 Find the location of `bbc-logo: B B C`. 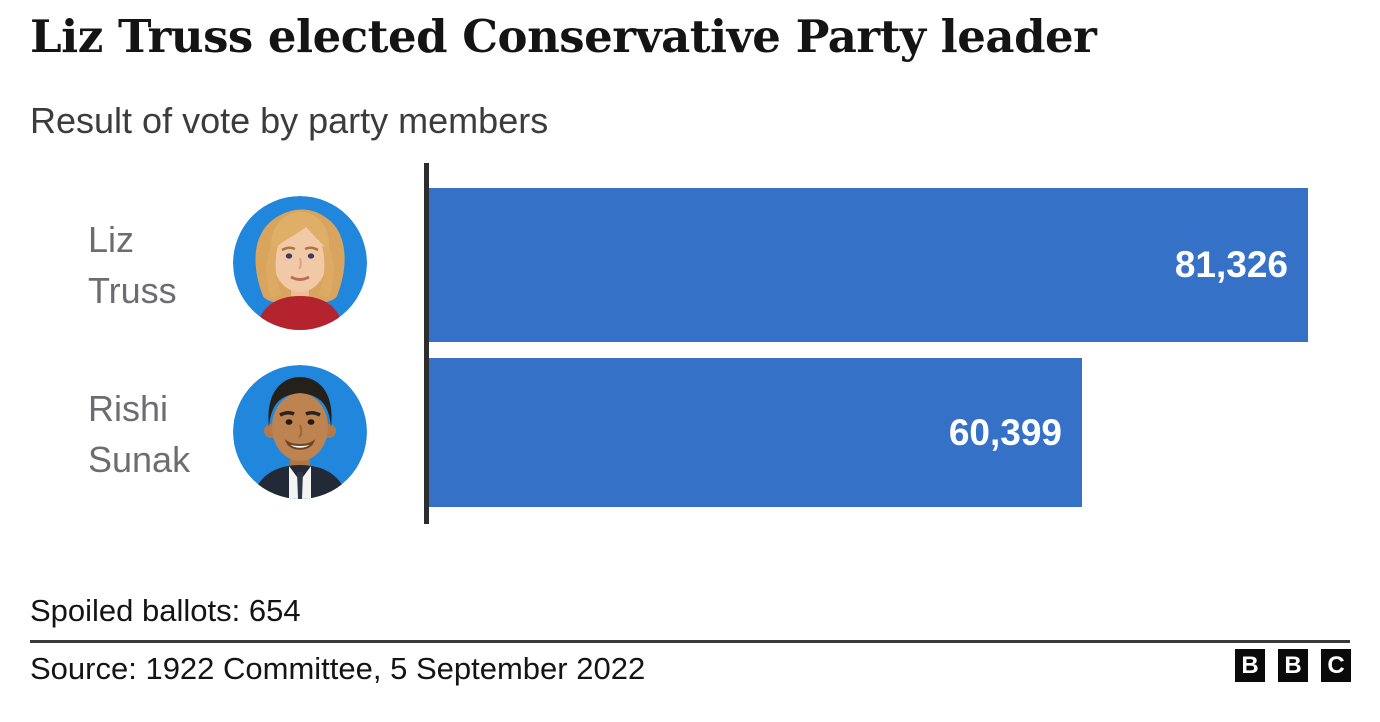

bbc-logo: B B C is located at coordinates (1293, 665).